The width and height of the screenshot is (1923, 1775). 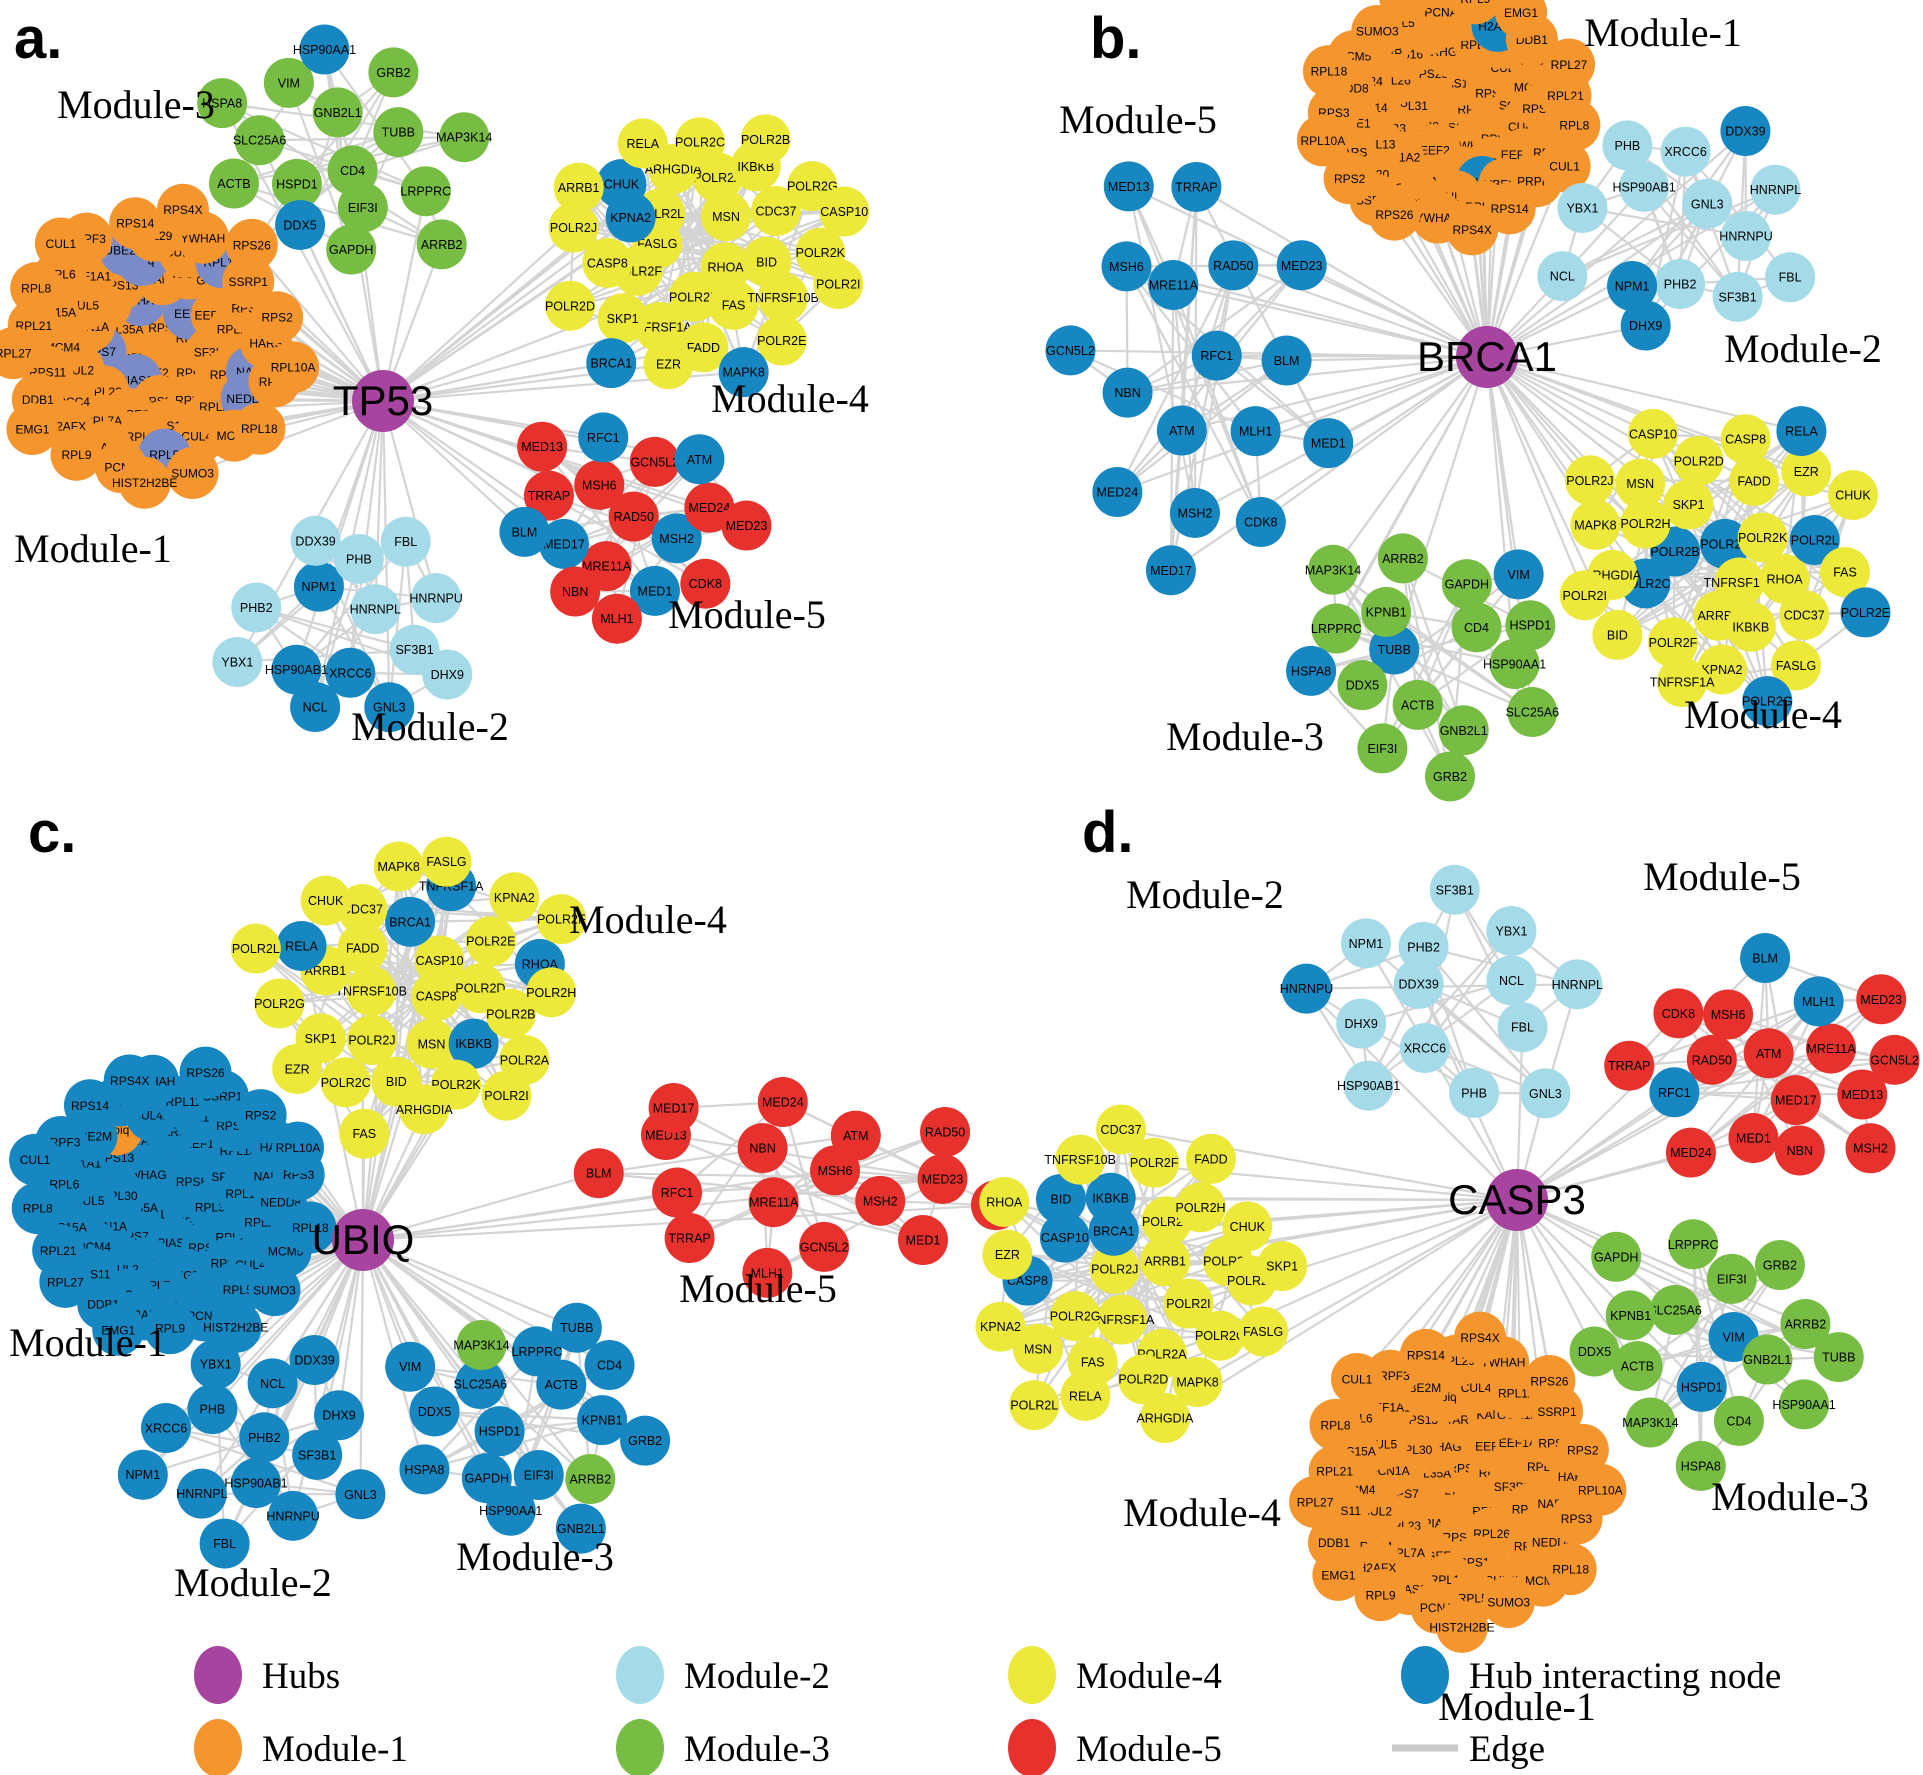 What do you see at coordinates (446, 862) in the screenshot?
I see `svg-text: FASLG` at bounding box center [446, 862].